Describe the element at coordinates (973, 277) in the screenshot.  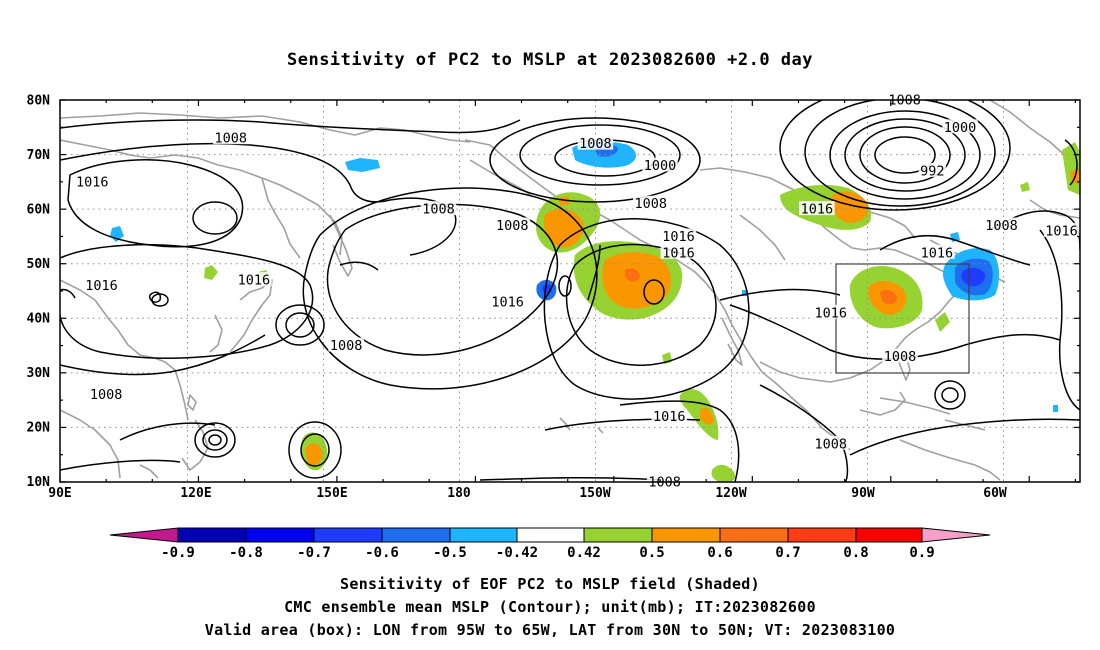
I see `shade-negative-high` at that location.